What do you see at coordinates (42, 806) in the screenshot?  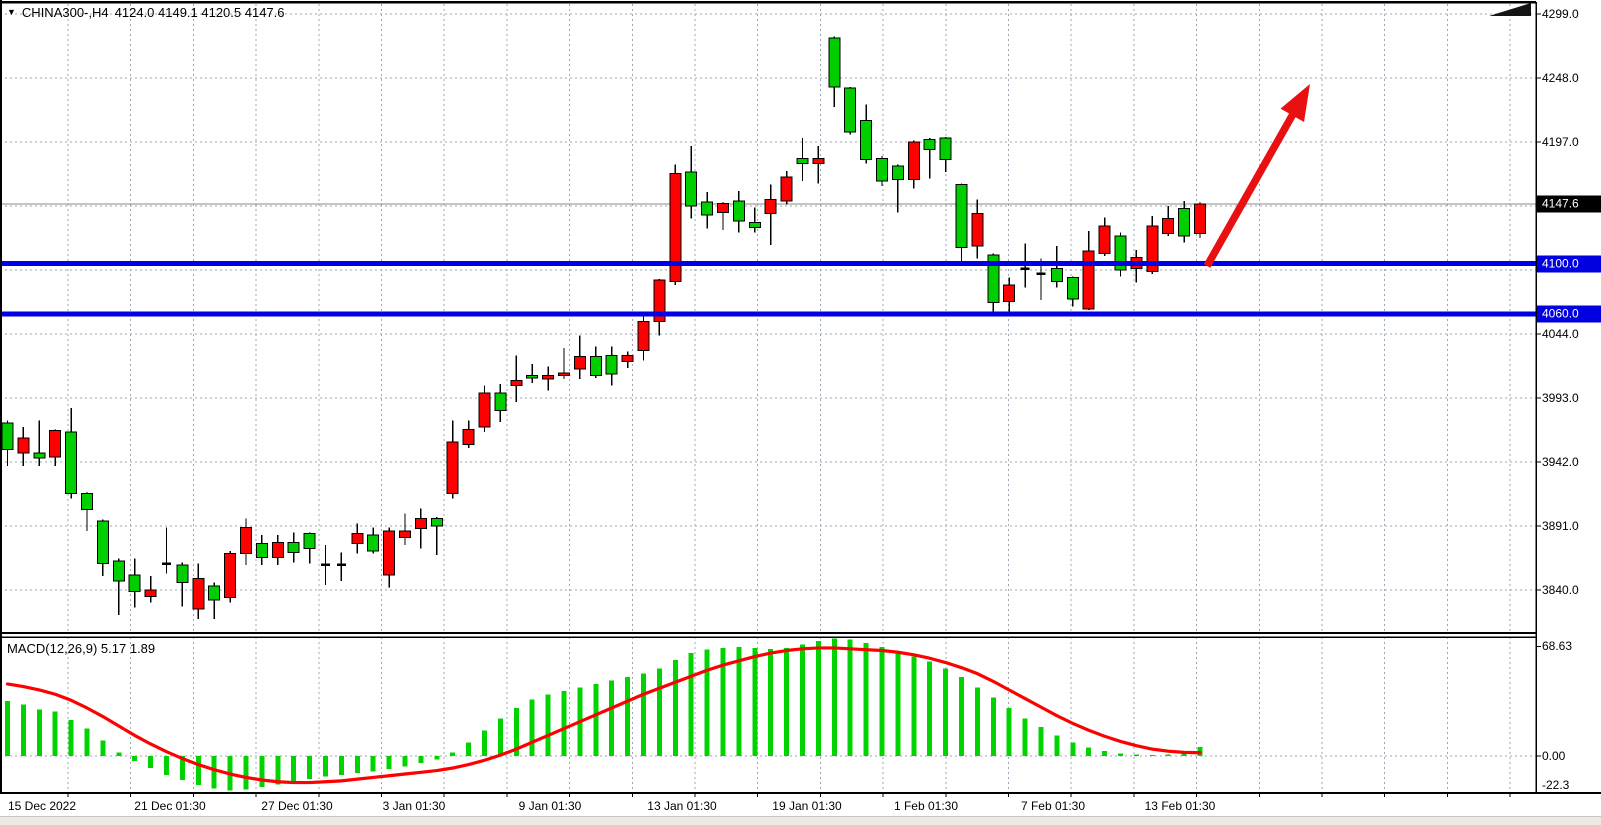 I see `time-axis-label: 15 Dec 2022` at bounding box center [42, 806].